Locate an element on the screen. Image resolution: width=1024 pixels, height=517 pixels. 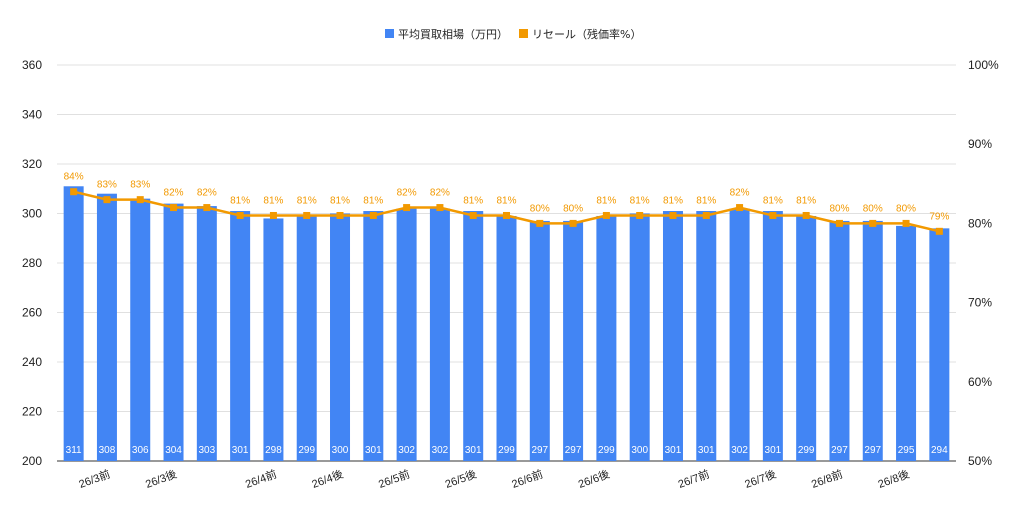
right-axis-tick-label: 60% is located at coordinates (980, 382).